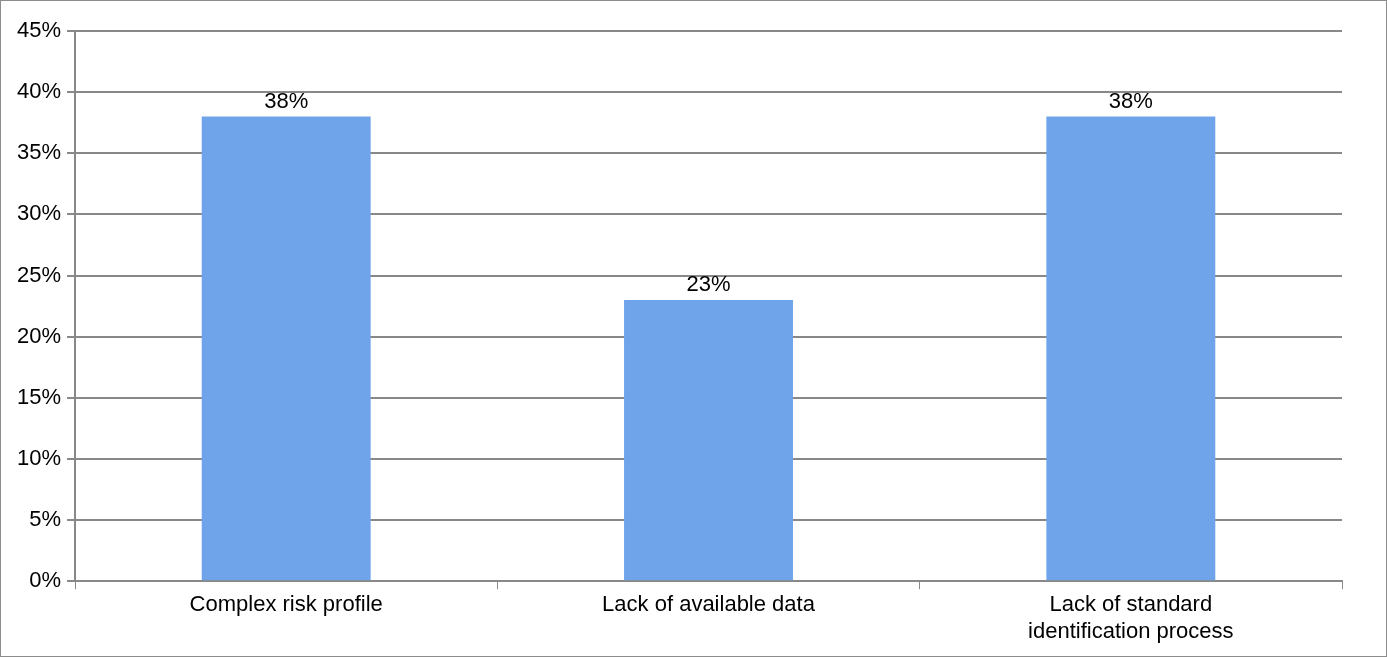 The image size is (1387, 657). Describe the element at coordinates (45, 519) in the screenshot. I see `y-tick-label: 5%` at that location.